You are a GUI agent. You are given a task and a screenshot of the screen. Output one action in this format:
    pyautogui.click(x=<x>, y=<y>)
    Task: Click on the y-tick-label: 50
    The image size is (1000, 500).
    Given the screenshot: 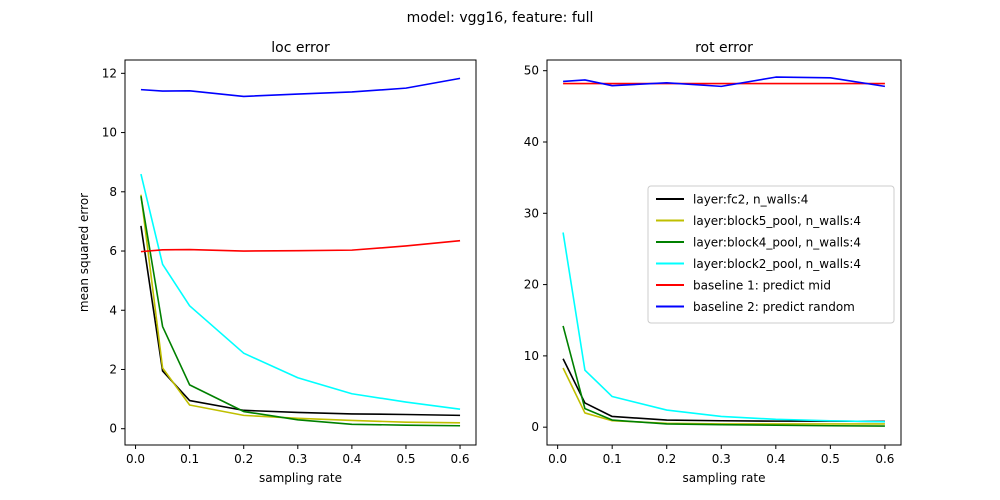 What is the action you would take?
    pyautogui.click(x=531, y=71)
    